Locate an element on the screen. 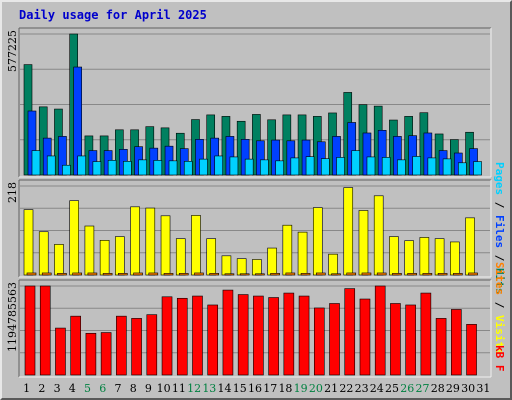 The width and height of the screenshot is (512, 400). day-label: 21 is located at coordinates (331, 388).